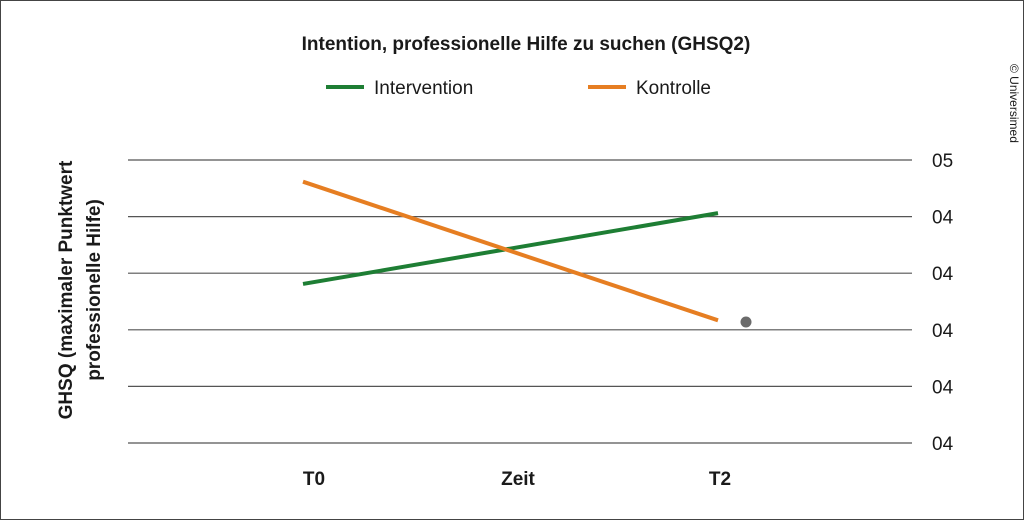  What do you see at coordinates (1014, 103) in the screenshot?
I see `copyright-credit: © Universimed` at bounding box center [1014, 103].